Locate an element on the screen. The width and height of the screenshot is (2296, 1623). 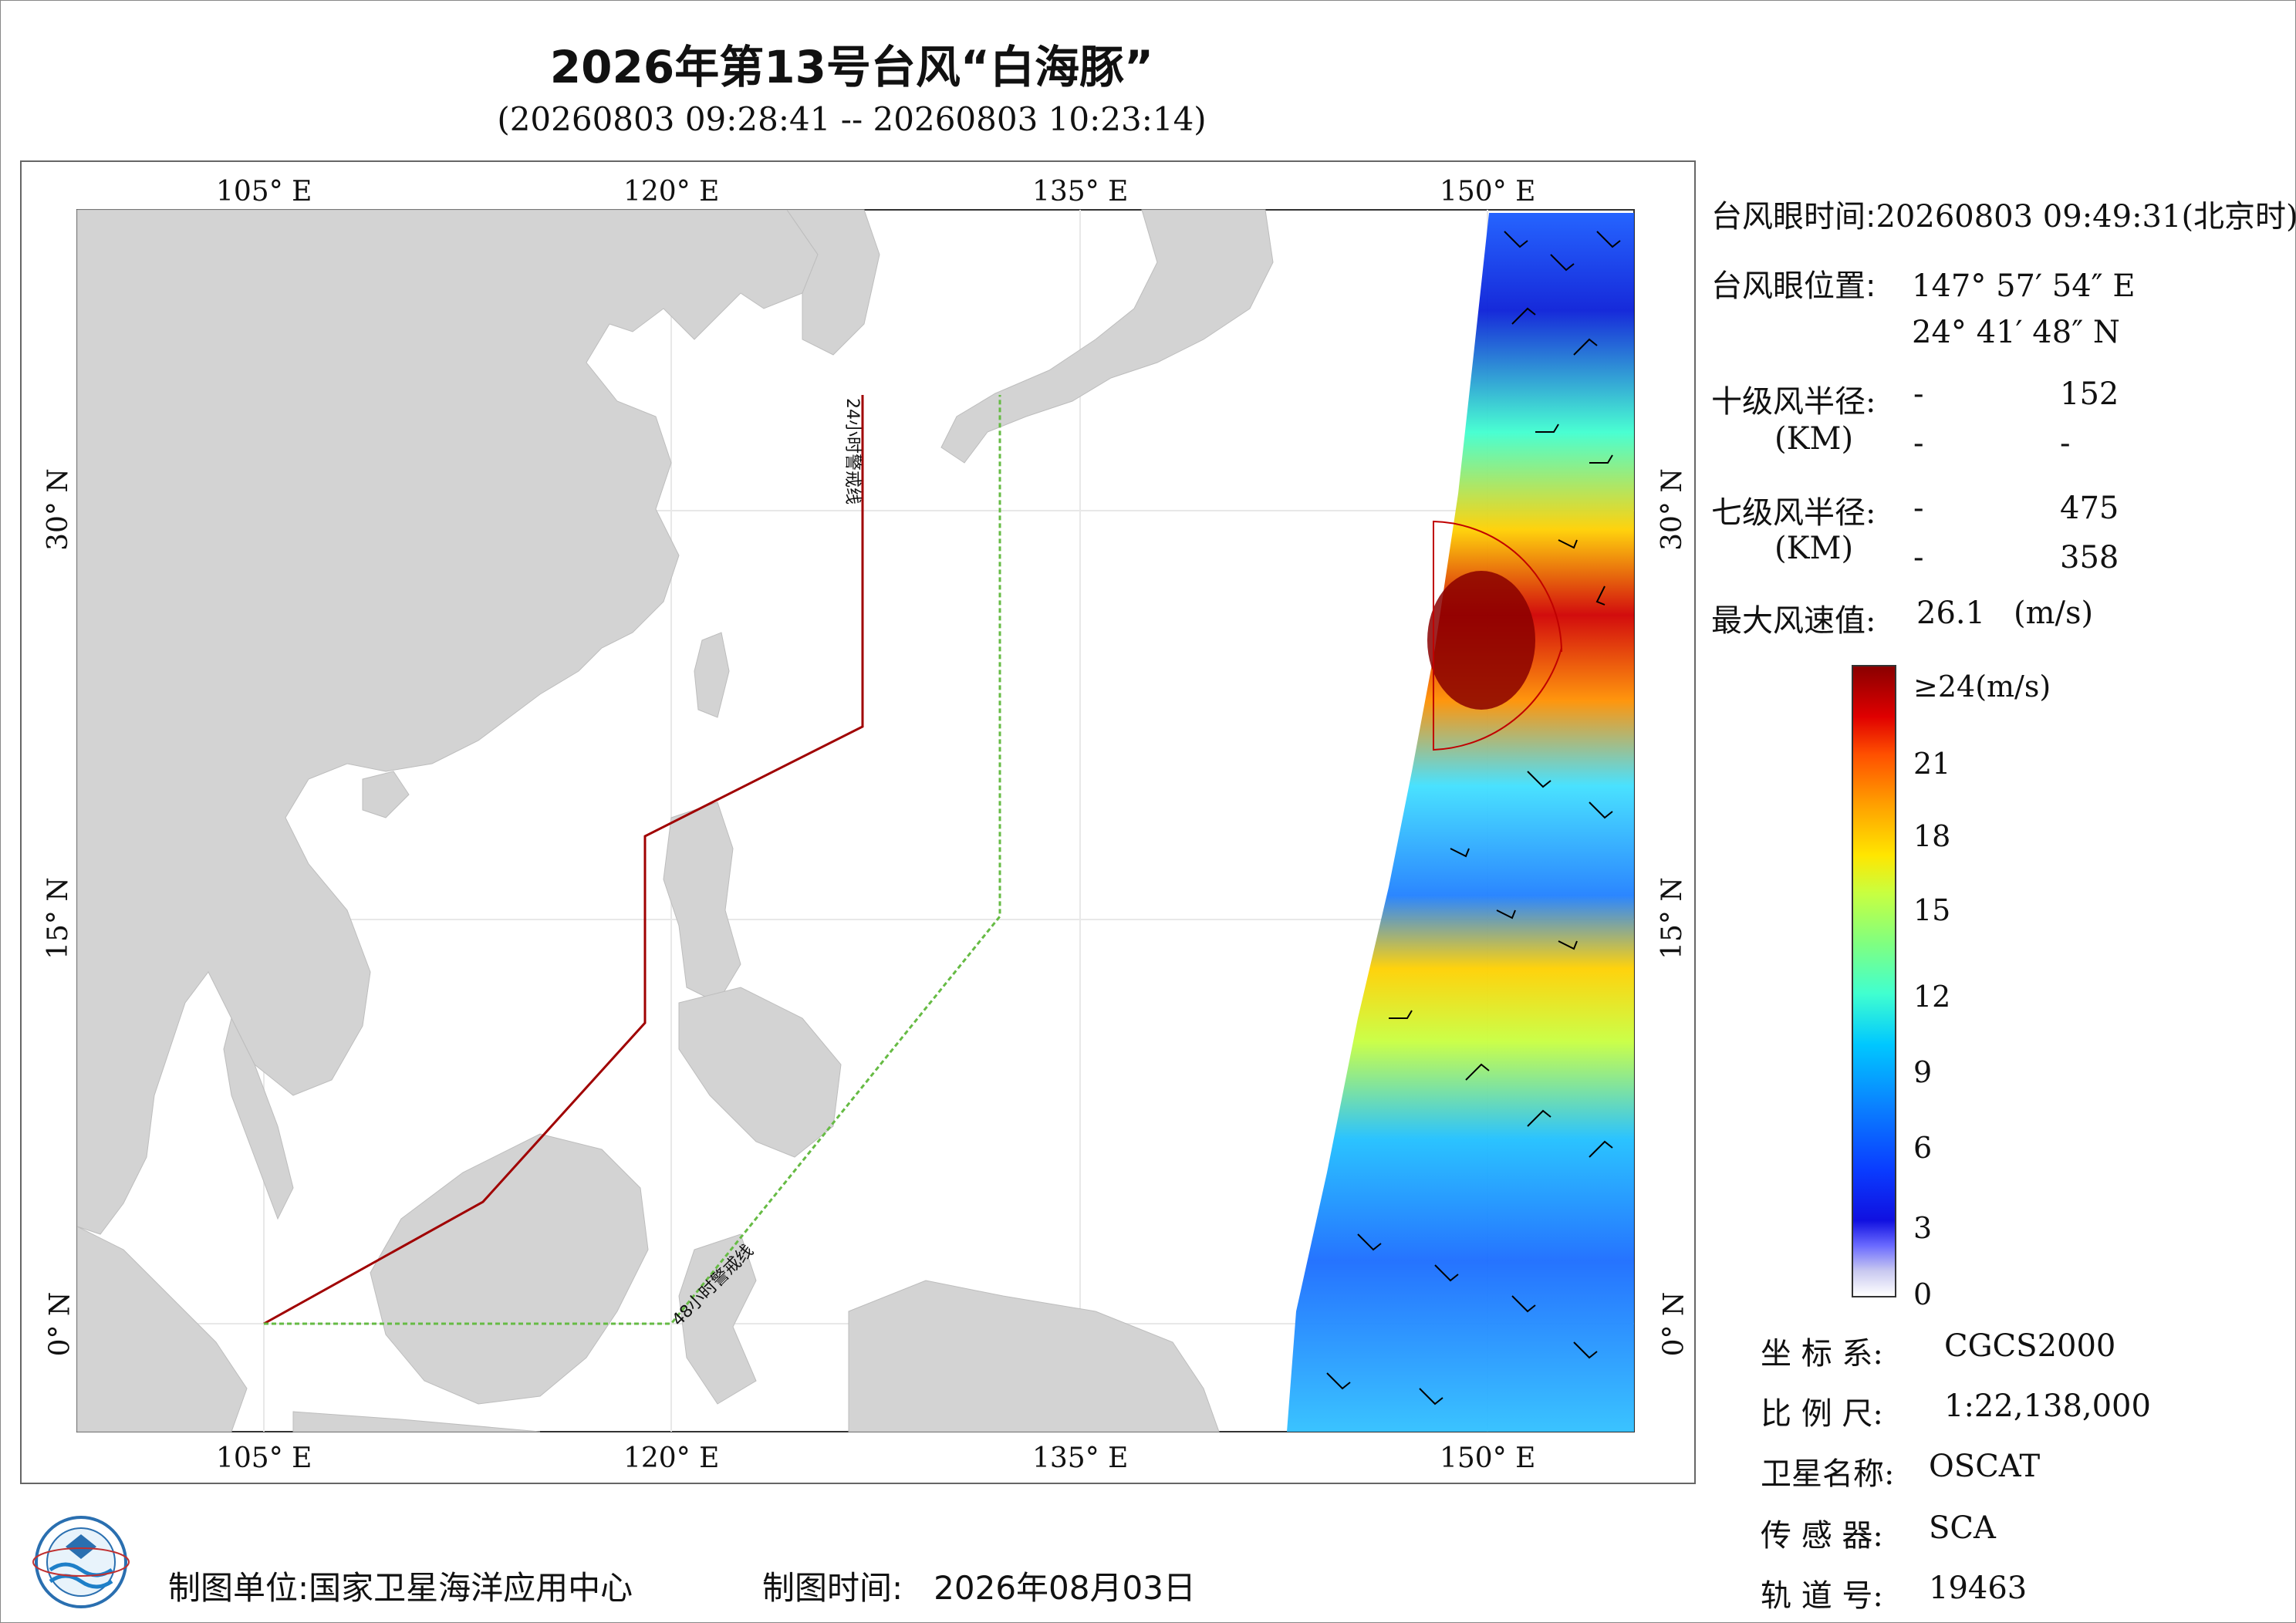
crs-value: CGCS2000 is located at coordinates (2030, 1346).